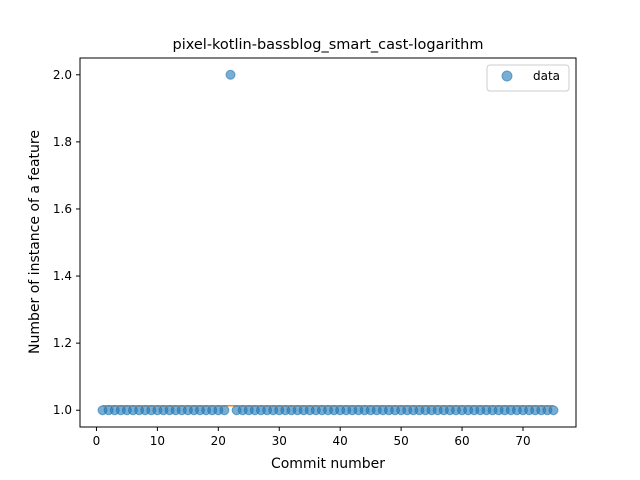  I want to click on y-tick-label: 2.0, so click(62, 75).